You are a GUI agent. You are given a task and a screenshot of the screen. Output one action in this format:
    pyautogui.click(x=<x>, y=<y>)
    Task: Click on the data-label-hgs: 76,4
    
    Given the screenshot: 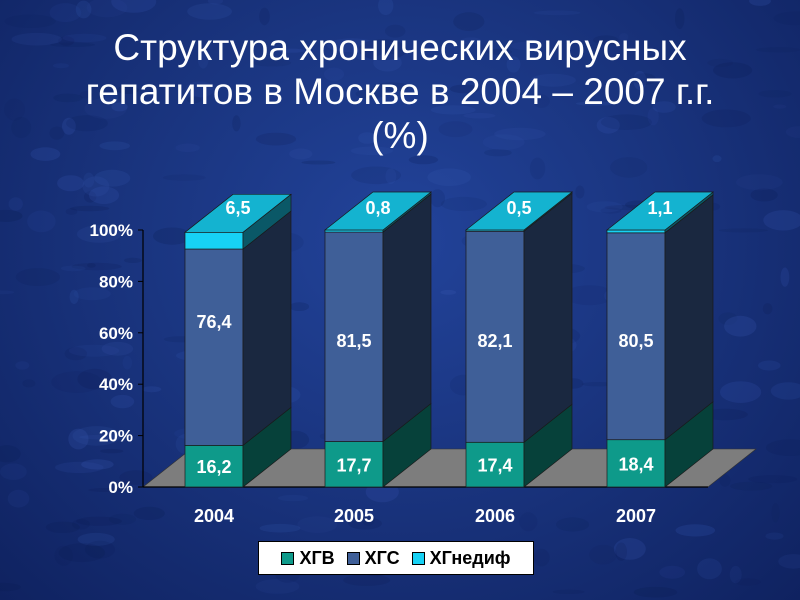 What is the action you would take?
    pyautogui.click(x=213, y=322)
    